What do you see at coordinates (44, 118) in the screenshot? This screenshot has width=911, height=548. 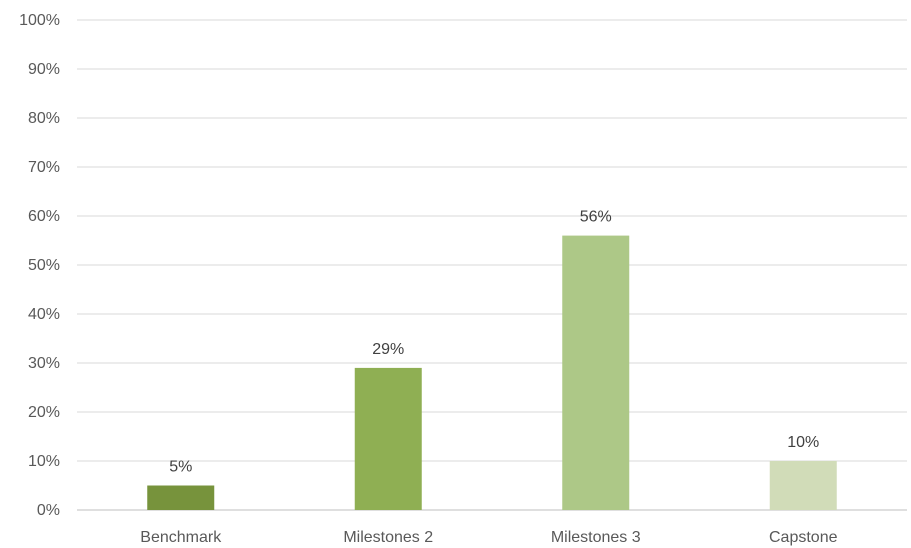 I see `y-tick-label: 80%` at bounding box center [44, 118].